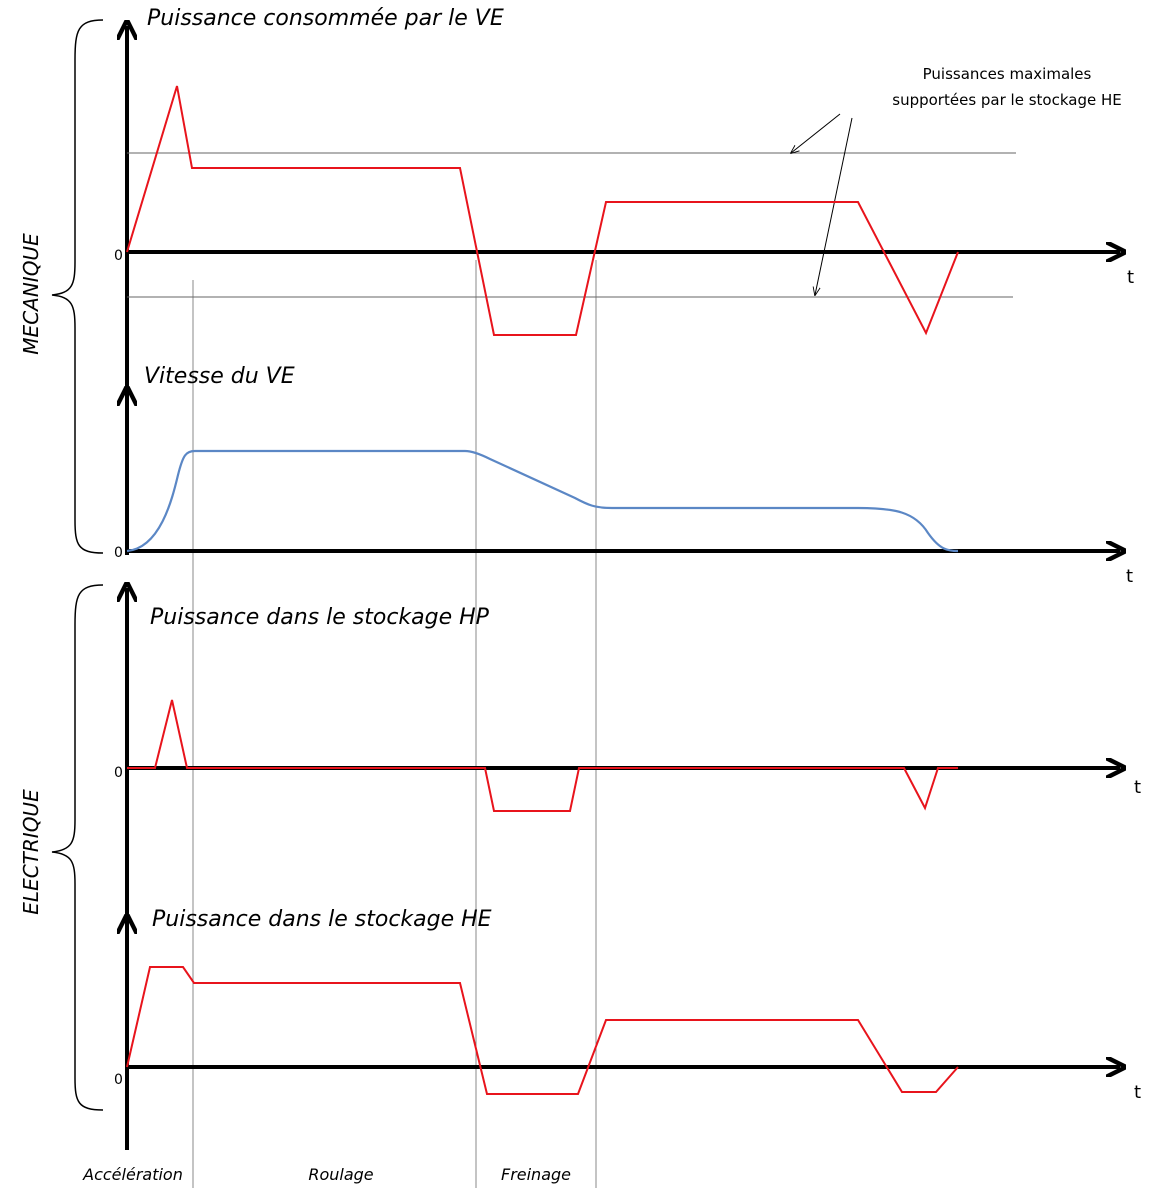 The width and height of the screenshot is (1149, 1188). What do you see at coordinates (542, 1030) in the screenshot?
I see `he-power-curve` at bounding box center [542, 1030].